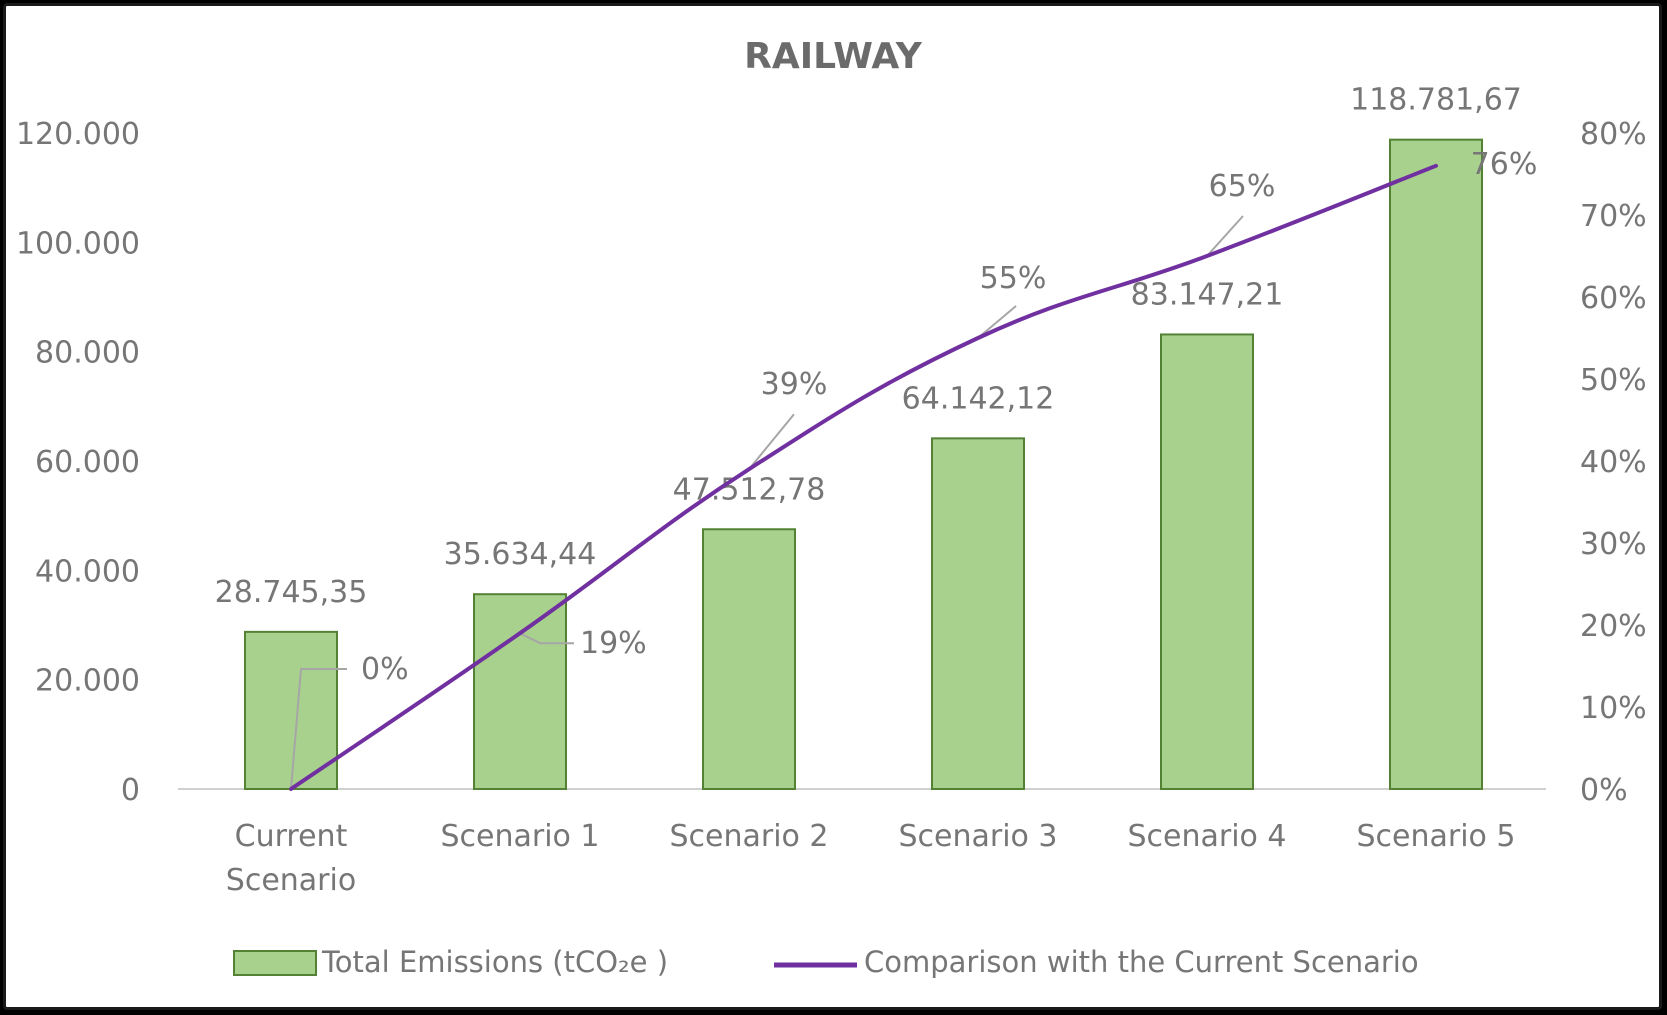 The height and width of the screenshot is (1015, 1667). I want to click on line-data-label: 39%, so click(794, 384).